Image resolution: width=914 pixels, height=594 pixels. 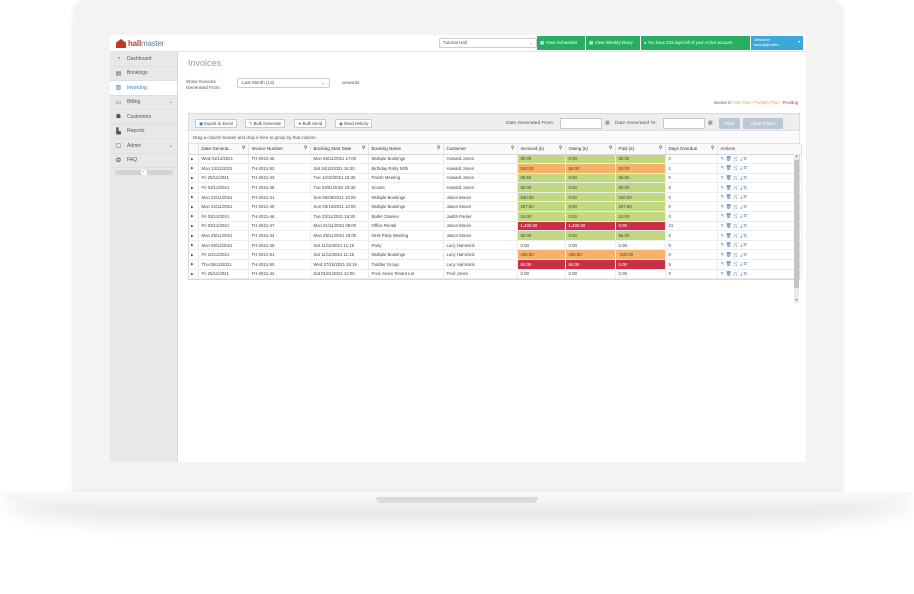 What do you see at coordinates (143, 103) in the screenshot?
I see `sidebar-item-billing: ▭ Billing ⌄` at bounding box center [143, 103].